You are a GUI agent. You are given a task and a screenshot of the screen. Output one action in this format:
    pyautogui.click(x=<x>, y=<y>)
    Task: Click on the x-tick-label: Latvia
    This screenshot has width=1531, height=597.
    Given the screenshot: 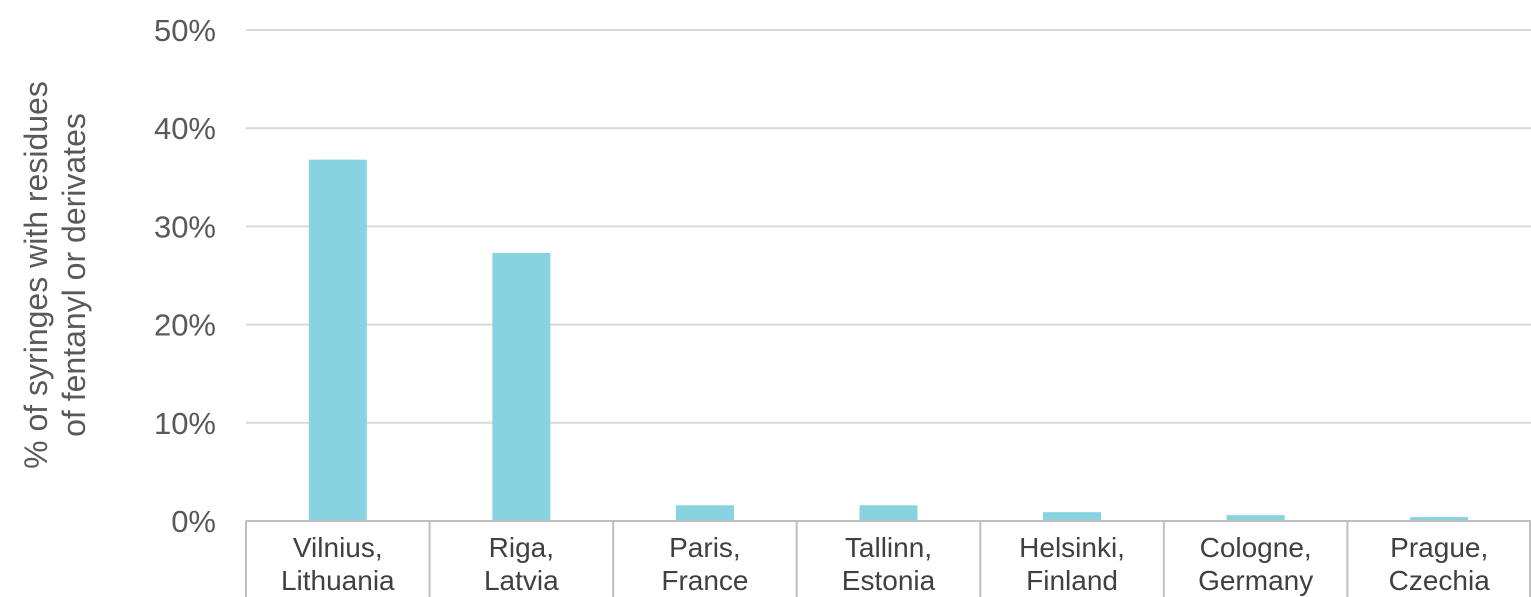 What is the action you would take?
    pyautogui.click(x=521, y=580)
    